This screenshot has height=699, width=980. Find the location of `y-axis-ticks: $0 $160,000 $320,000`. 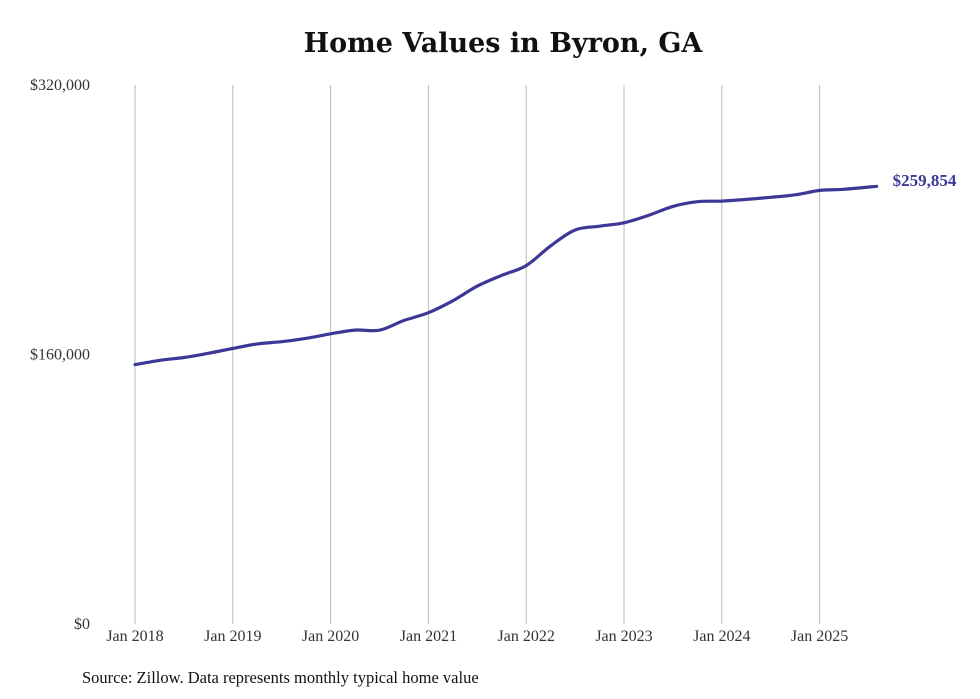

y-axis-ticks: $0 $160,000 $320,000 is located at coordinates (60, 355).